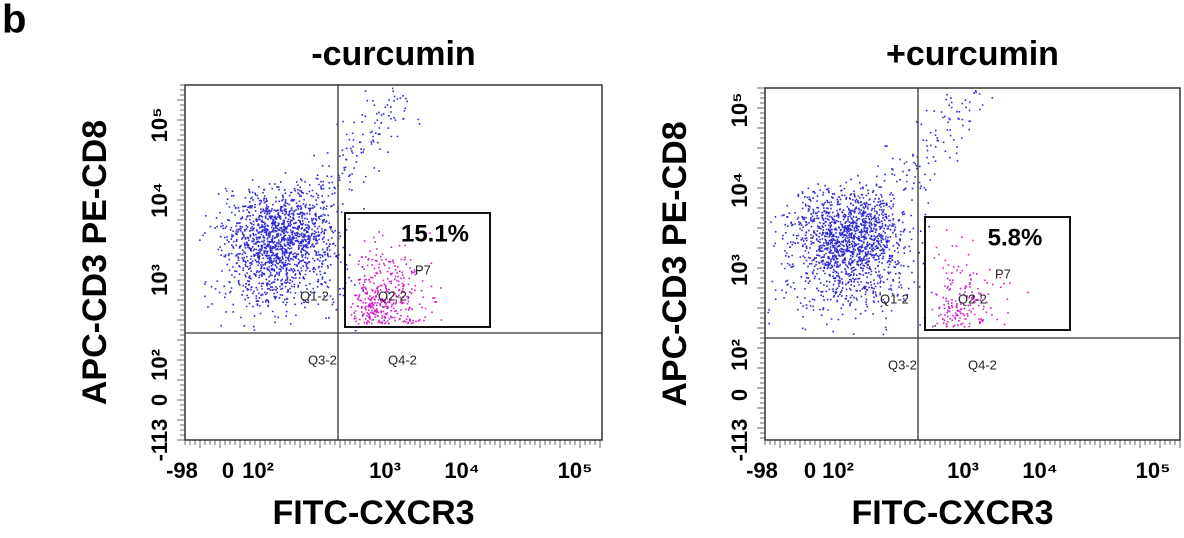  What do you see at coordinates (1015, 237) in the screenshot?
I see `gate-percent: 5.8%` at bounding box center [1015, 237].